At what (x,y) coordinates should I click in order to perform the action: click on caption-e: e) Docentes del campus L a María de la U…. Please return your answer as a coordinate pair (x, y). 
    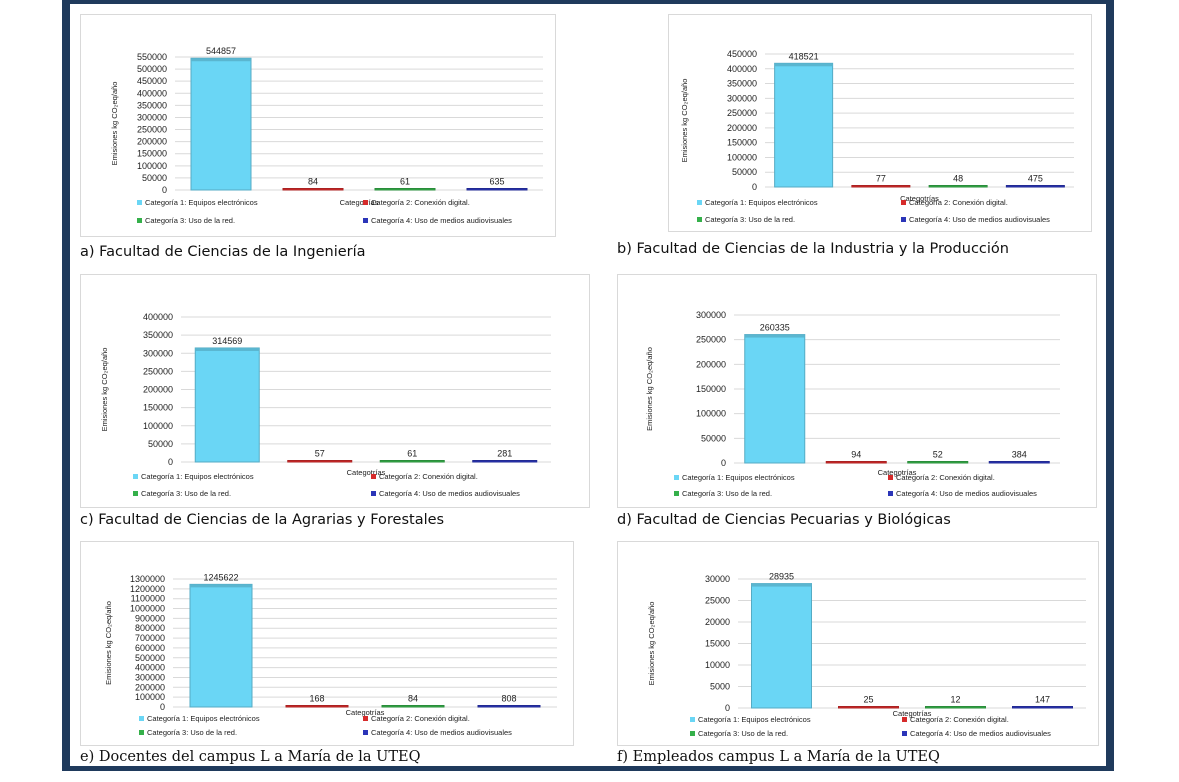
    Looking at the image, I should click on (250, 757).